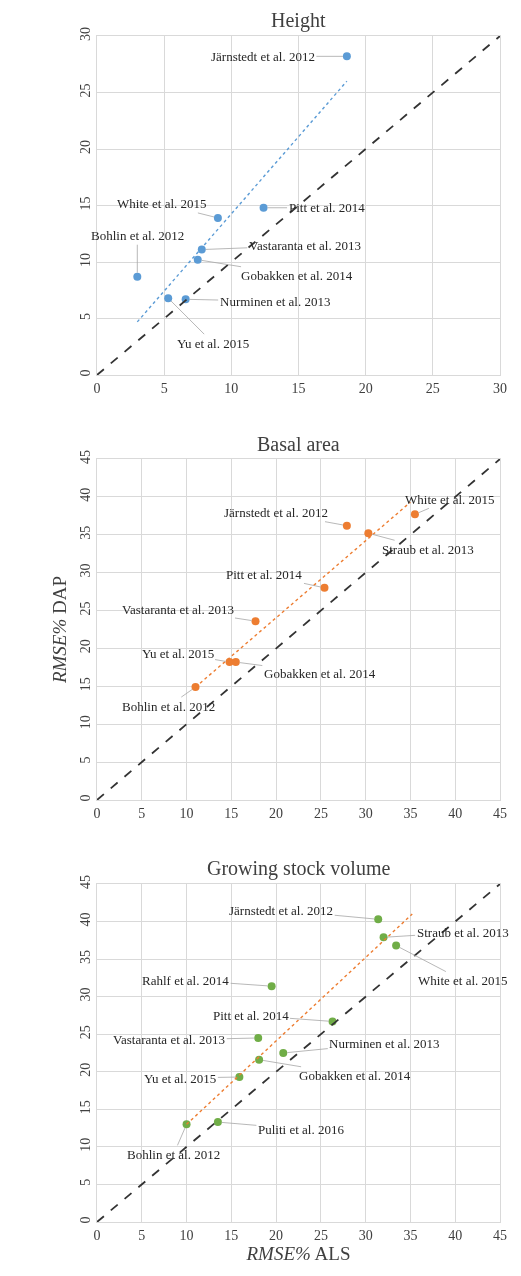 The width and height of the screenshot is (521, 1276). I want to click on y-axis-title: RMSE% DAP, so click(60, 630).